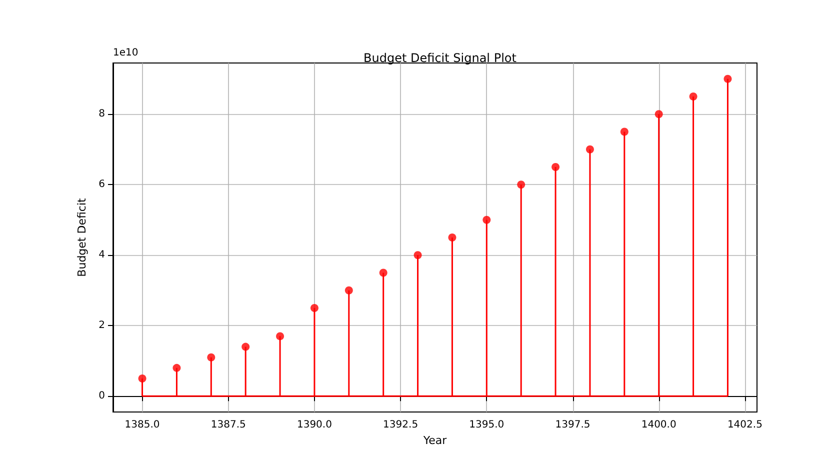 The image size is (829, 457). What do you see at coordinates (125, 53) in the screenshot?
I see `text: 1e10` at bounding box center [125, 53].